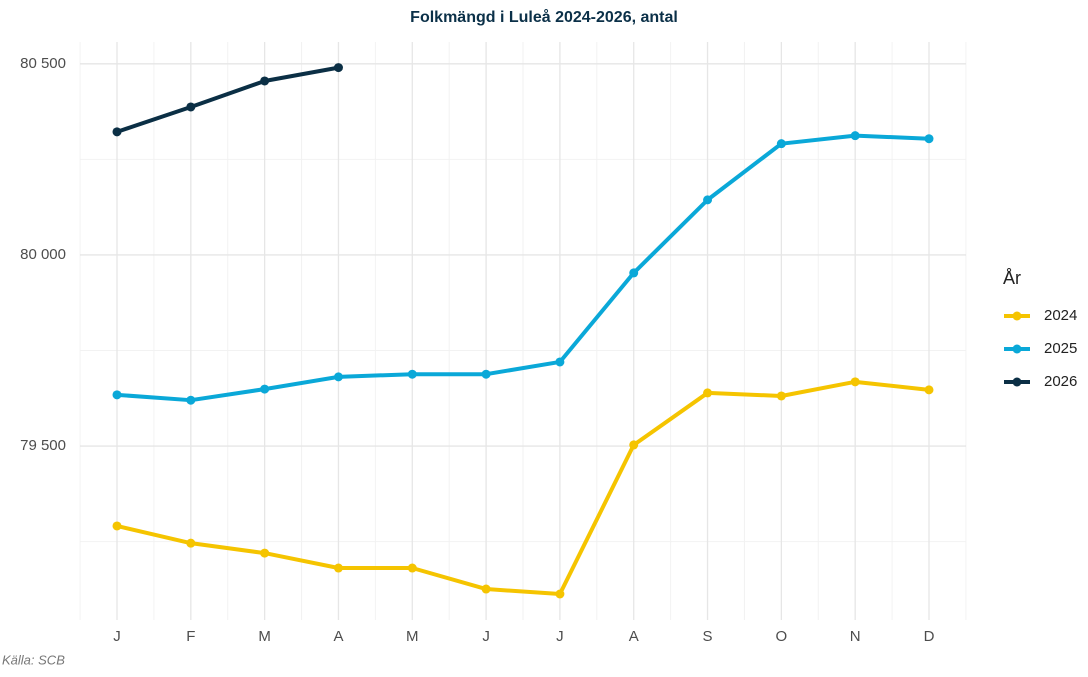 The width and height of the screenshot is (1088, 677). Describe the element at coordinates (1012, 278) in the screenshot. I see `legend-title: År` at that location.